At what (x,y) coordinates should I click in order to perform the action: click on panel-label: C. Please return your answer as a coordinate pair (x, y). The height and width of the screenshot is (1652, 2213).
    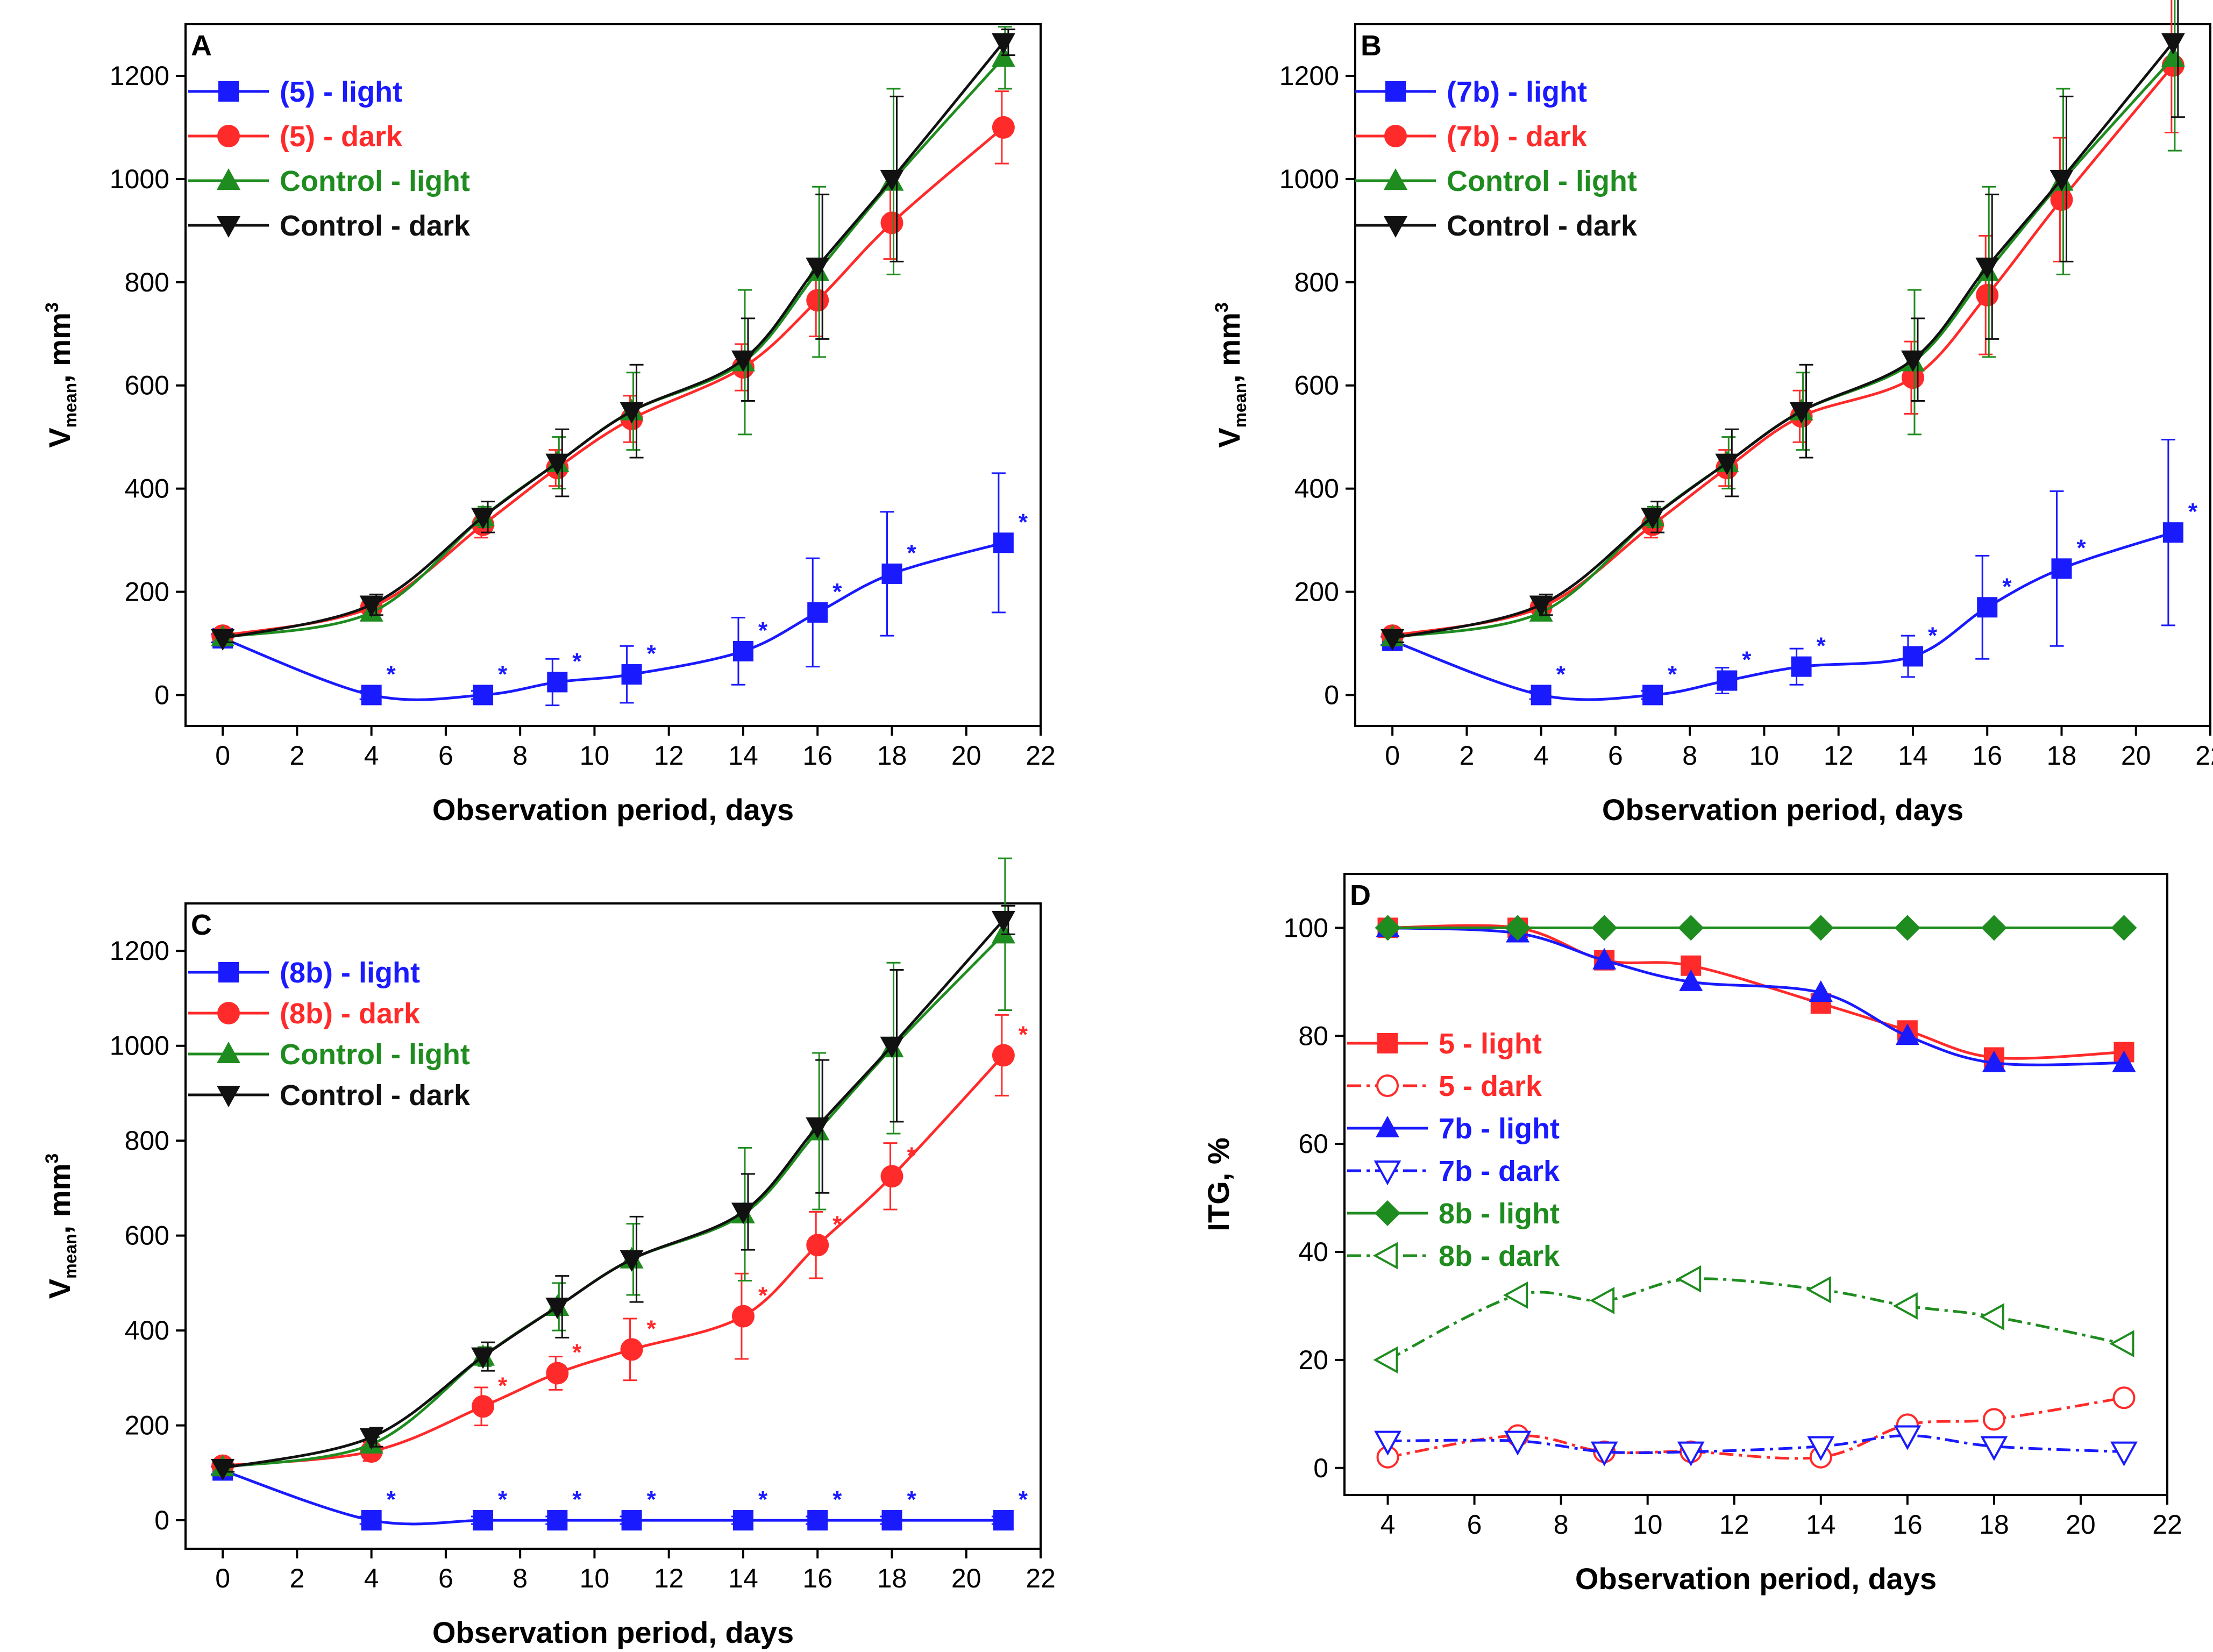
    Looking at the image, I should click on (202, 925).